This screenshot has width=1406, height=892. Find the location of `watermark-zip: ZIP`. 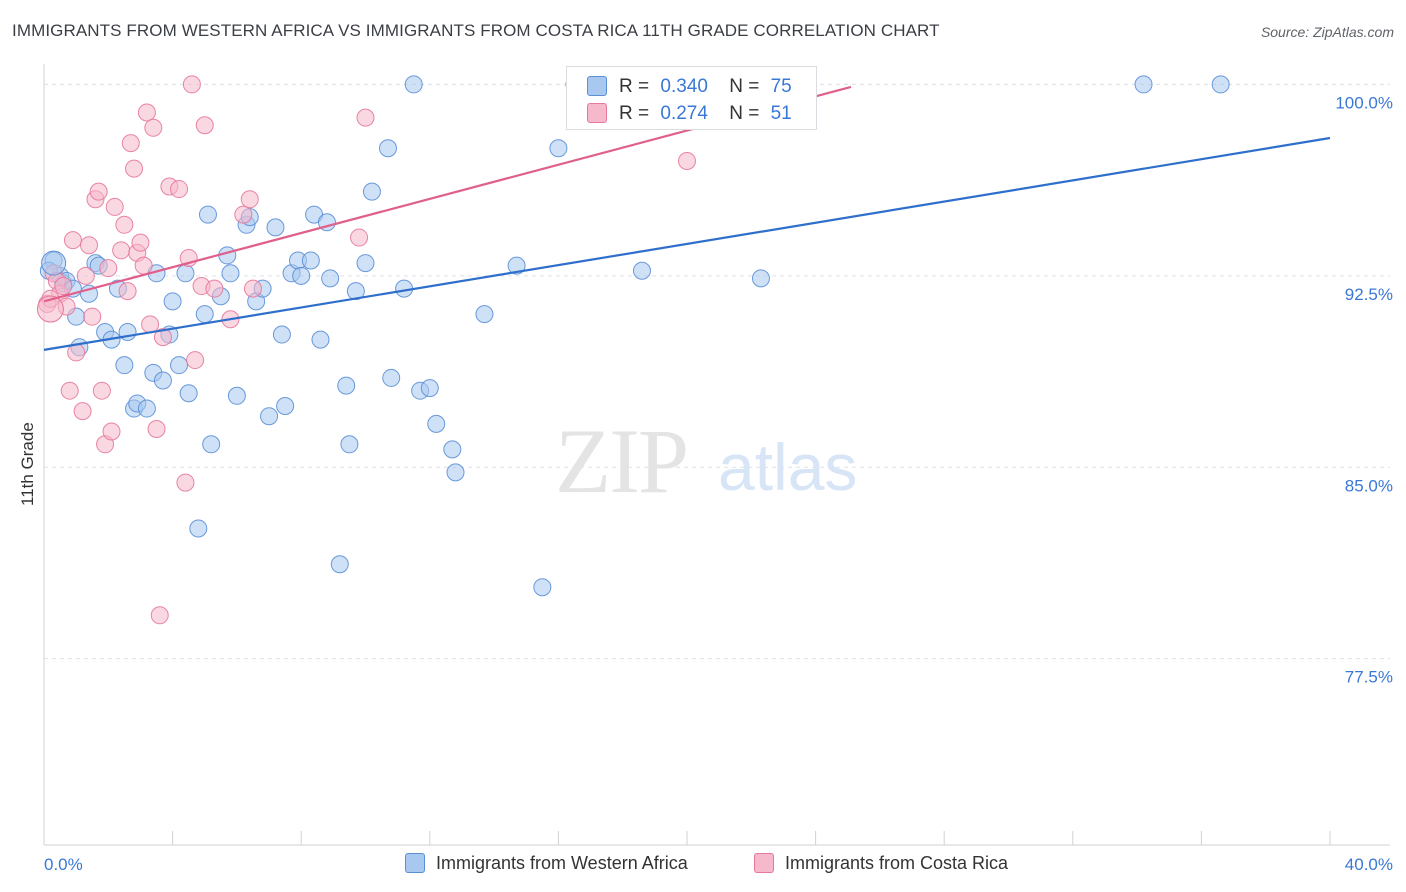

watermark-zip: ZIP is located at coordinates (621, 461).